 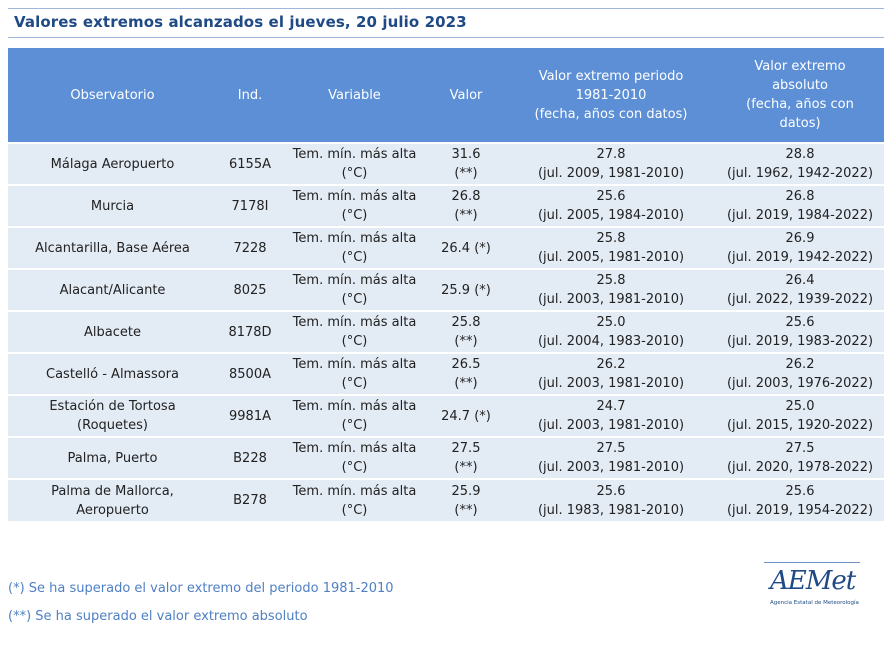 What do you see at coordinates (800, 373) in the screenshot?
I see `cell-absoluto: 26.2 (jul. 2003, 1976-2022)` at bounding box center [800, 373].